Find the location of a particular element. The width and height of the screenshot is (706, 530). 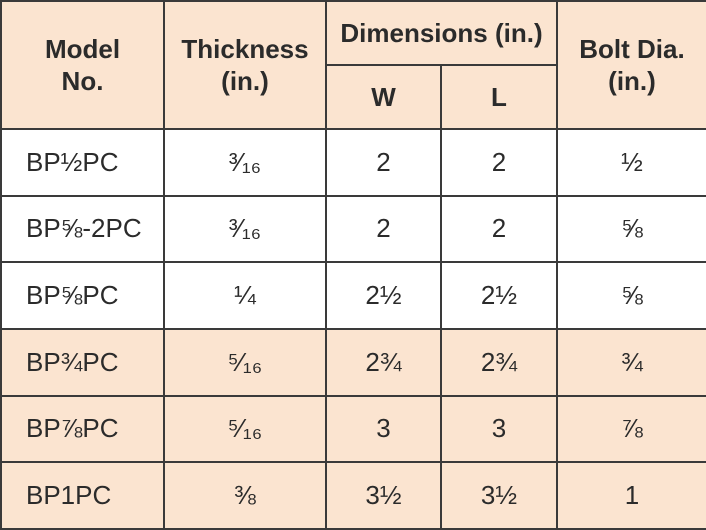

table-cell: ½ is located at coordinates (631, 162).